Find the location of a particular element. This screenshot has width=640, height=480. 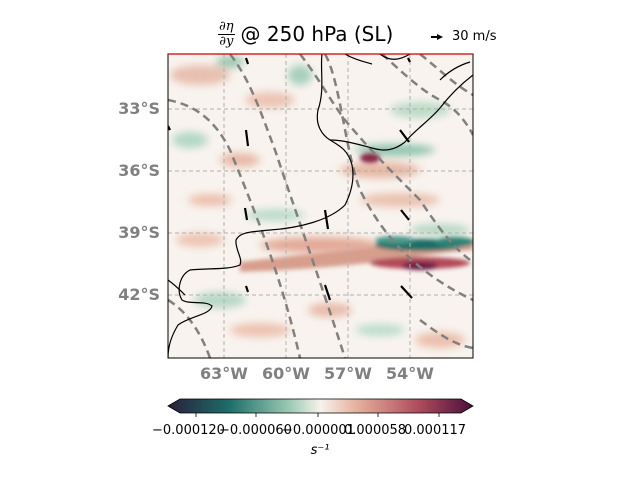

colorbar-tick-label: −0.000120 is located at coordinates (188, 430).